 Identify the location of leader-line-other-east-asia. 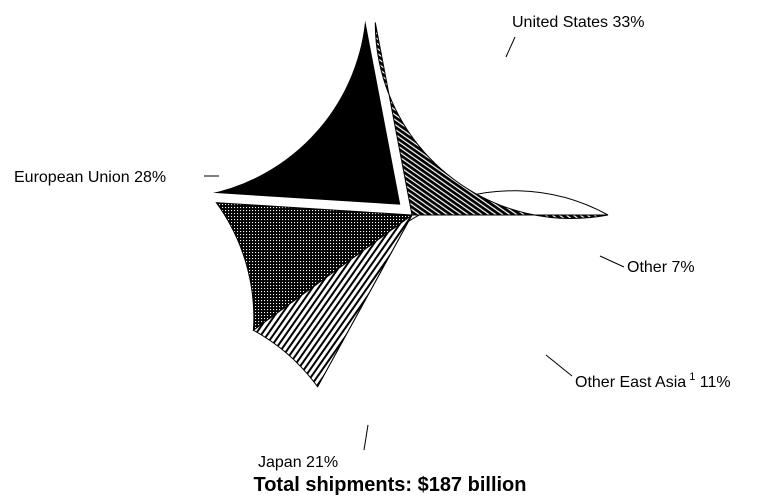
(559, 365).